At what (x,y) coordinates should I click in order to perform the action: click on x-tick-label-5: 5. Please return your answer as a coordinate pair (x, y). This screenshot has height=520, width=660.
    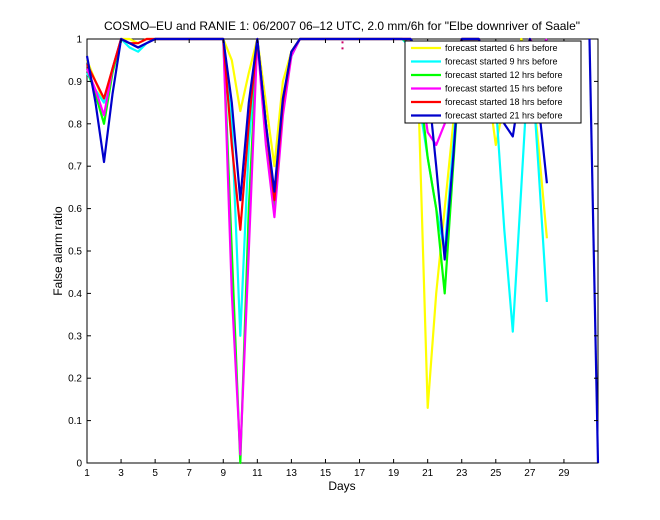
    Looking at the image, I should click on (155, 473).